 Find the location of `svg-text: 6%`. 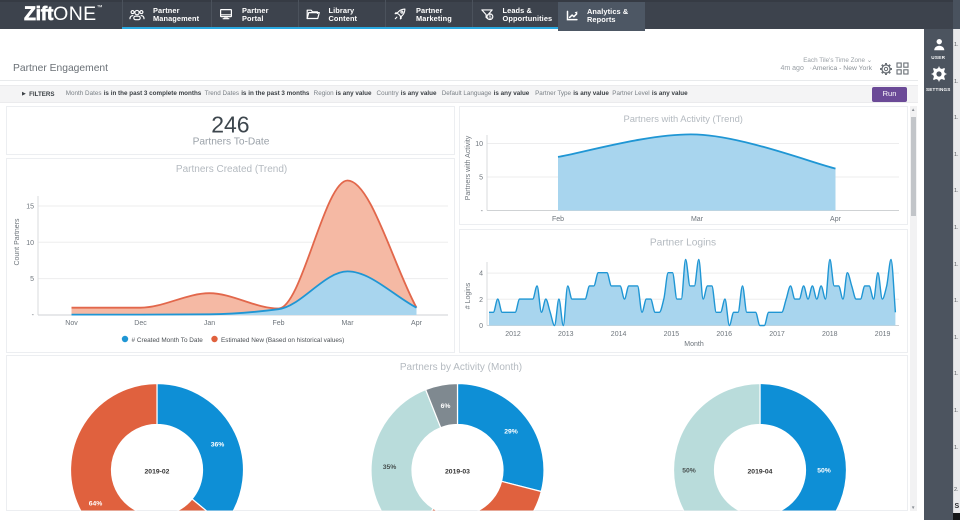

svg-text: 6% is located at coordinates (446, 406).